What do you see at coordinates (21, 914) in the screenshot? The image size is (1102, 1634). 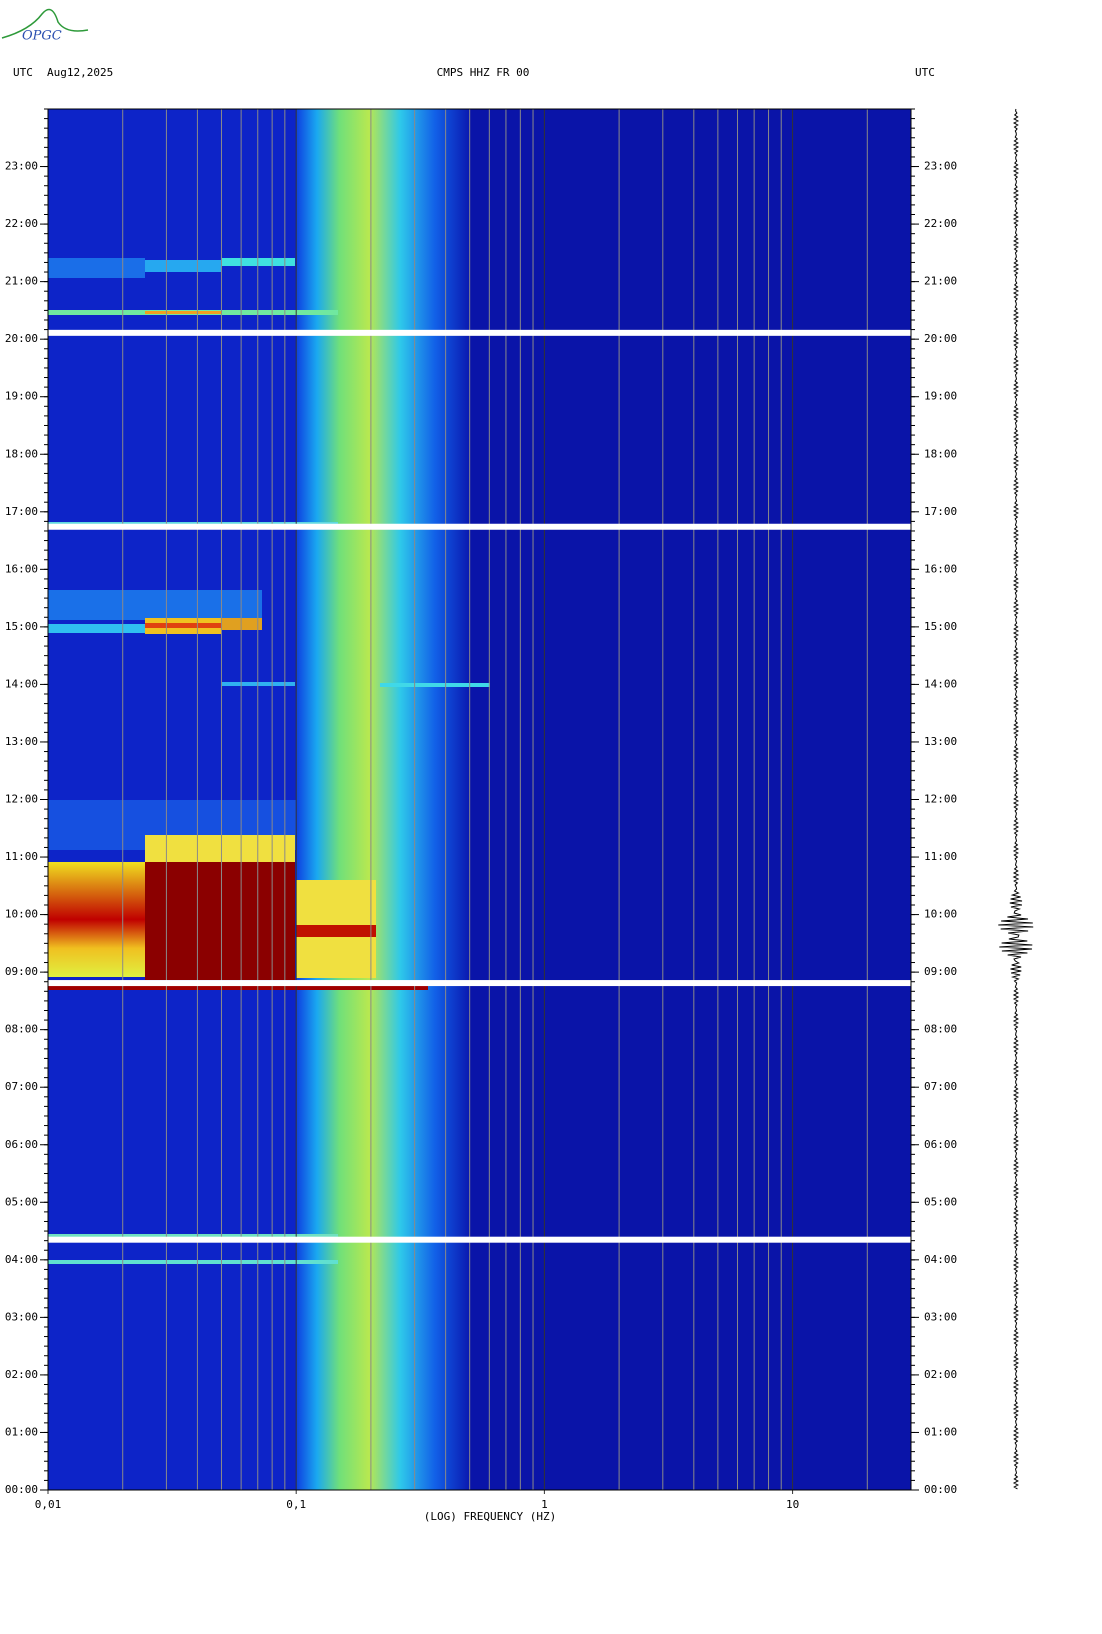 I see `y-tick-label: 10:00` at bounding box center [21, 914].